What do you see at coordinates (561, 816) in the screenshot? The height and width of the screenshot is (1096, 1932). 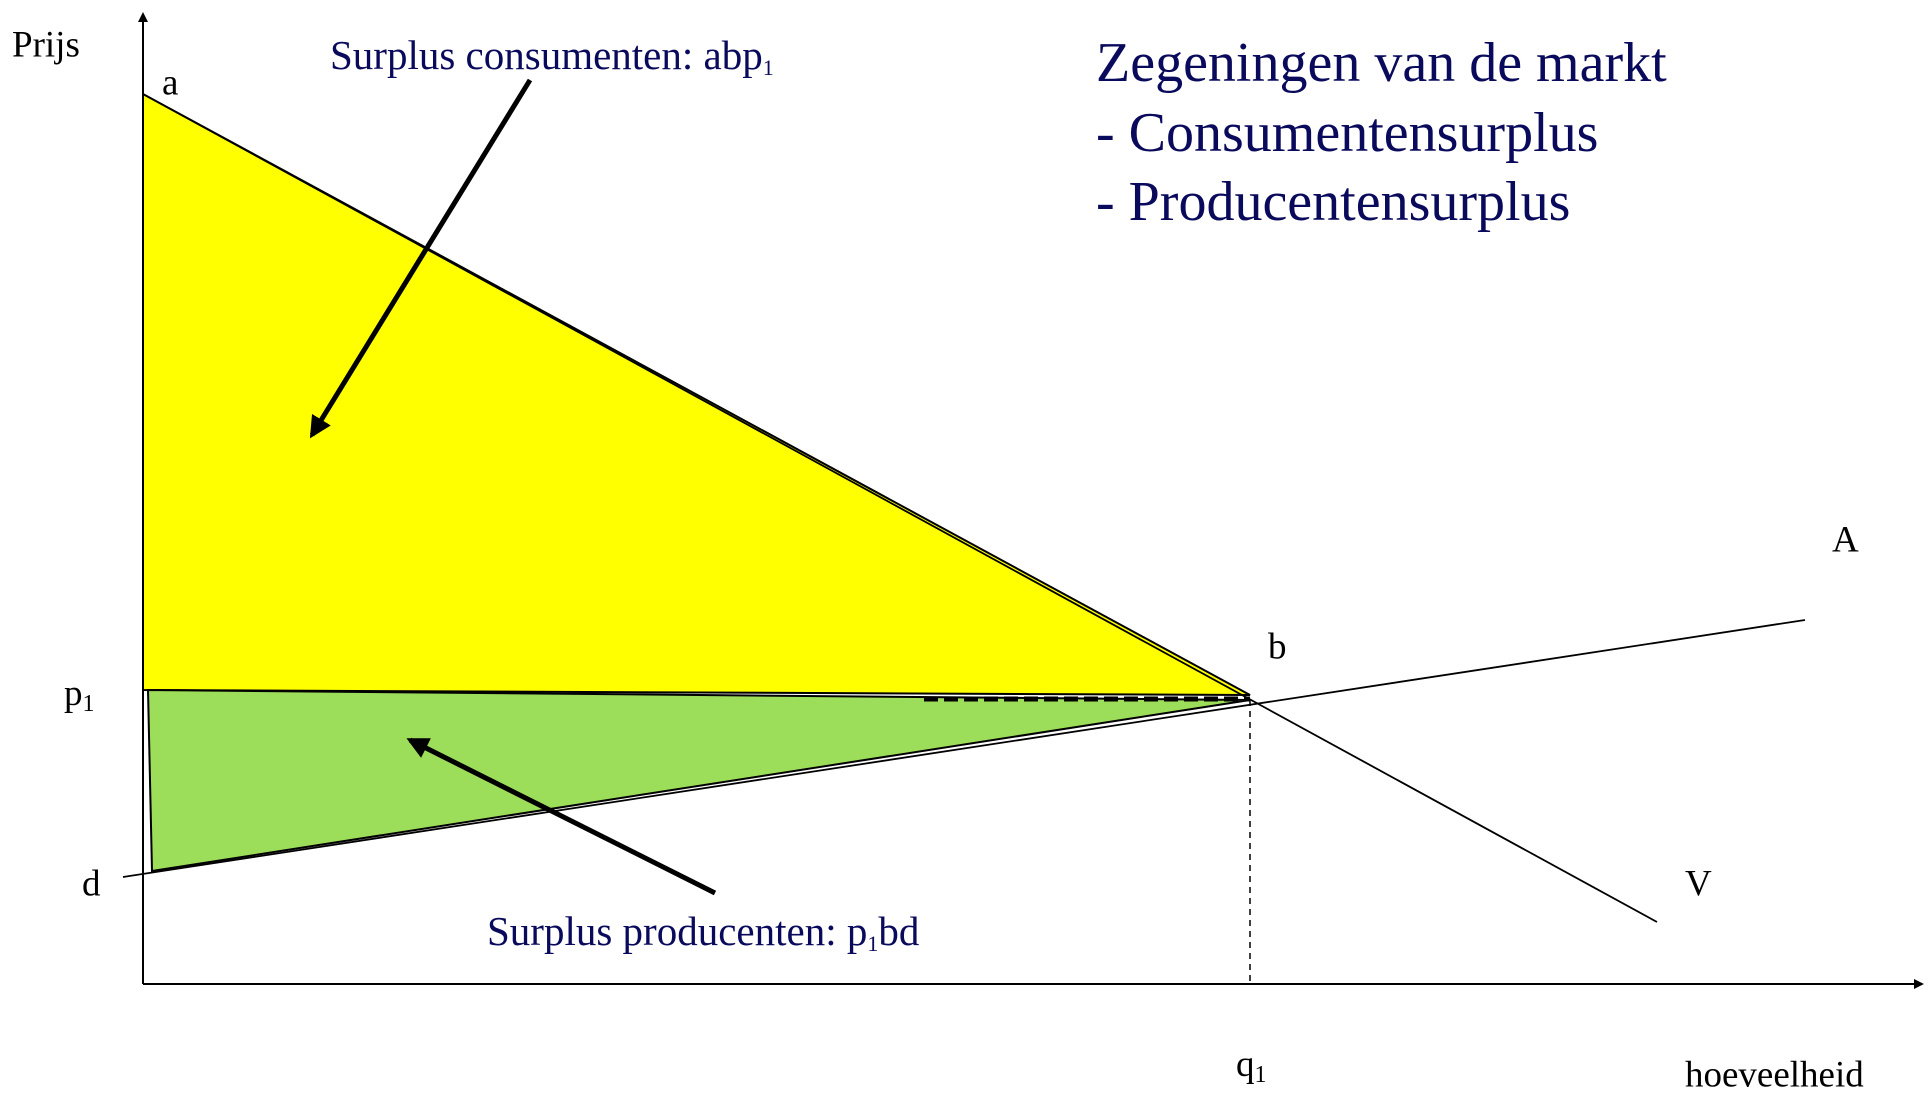 I see `producer-arrow` at bounding box center [561, 816].